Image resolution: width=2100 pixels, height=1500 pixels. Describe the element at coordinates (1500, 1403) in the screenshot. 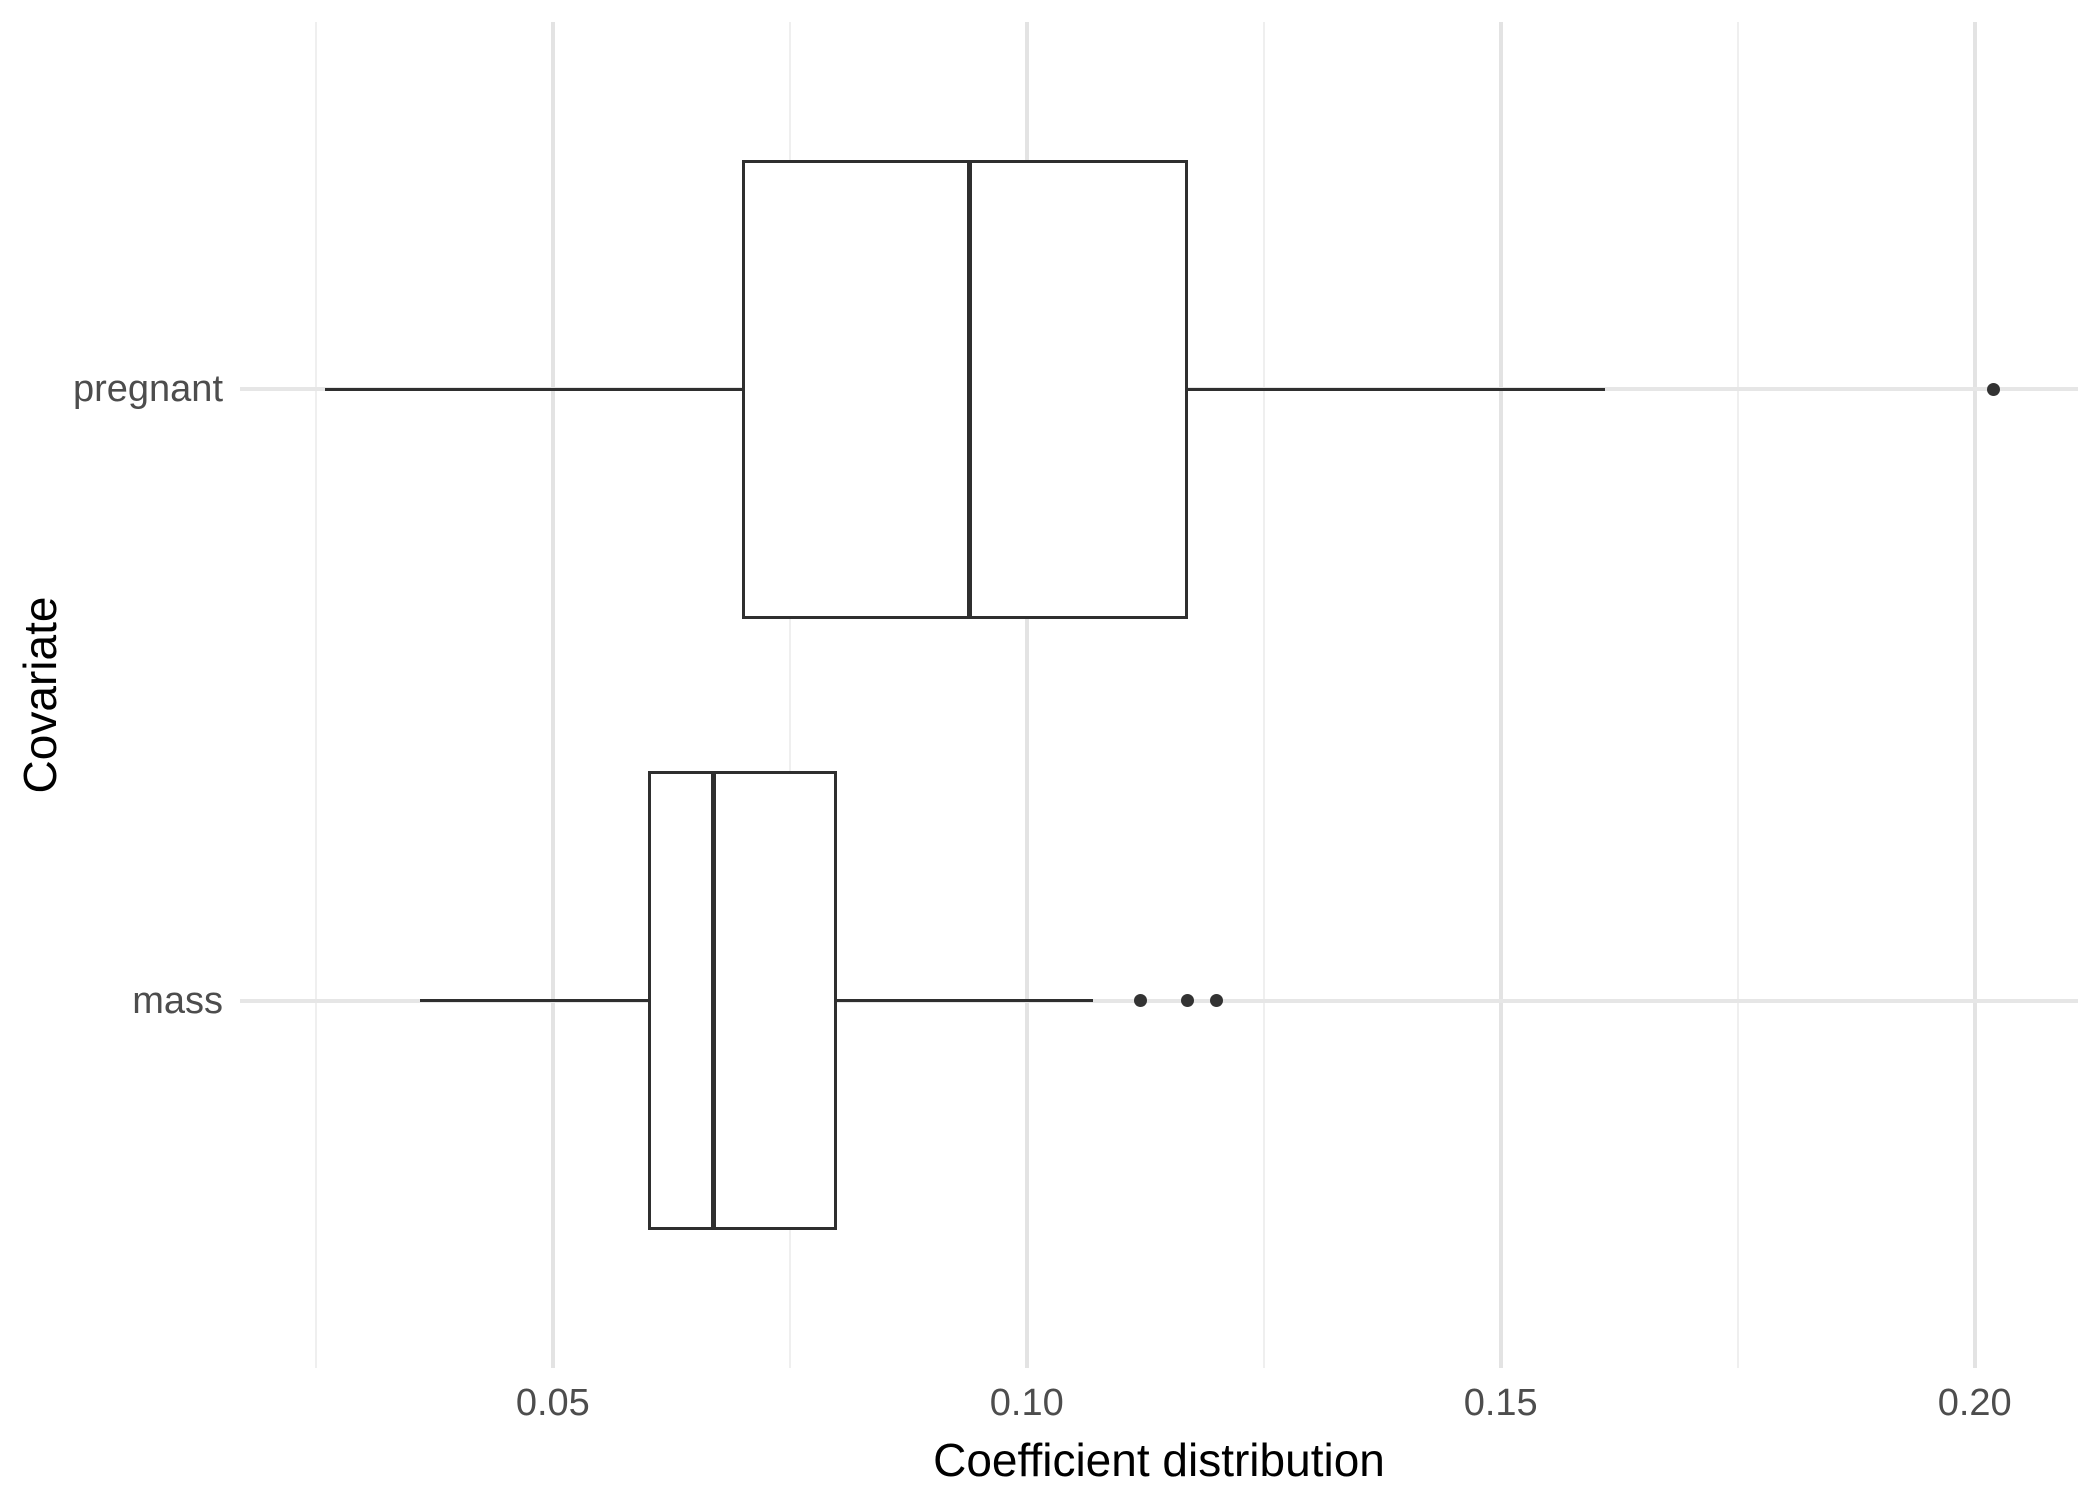

I see `x-tick-label: 0.15` at that location.